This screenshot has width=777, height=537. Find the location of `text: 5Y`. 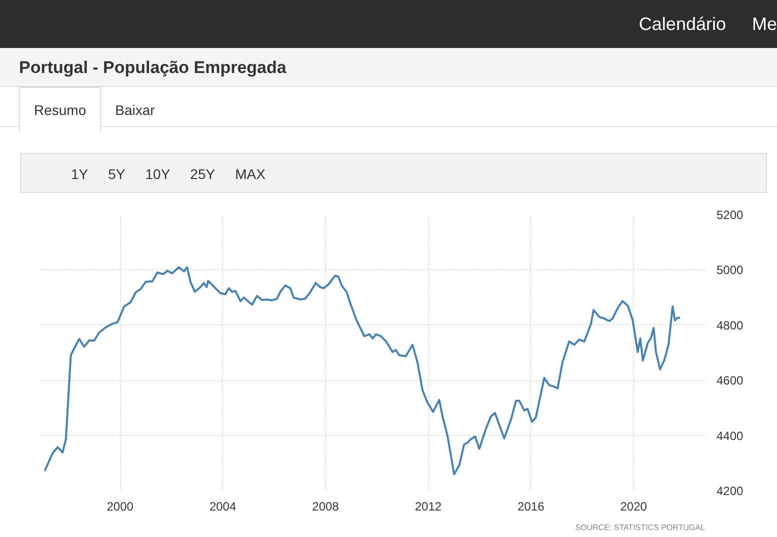

text: 5Y is located at coordinates (117, 174).